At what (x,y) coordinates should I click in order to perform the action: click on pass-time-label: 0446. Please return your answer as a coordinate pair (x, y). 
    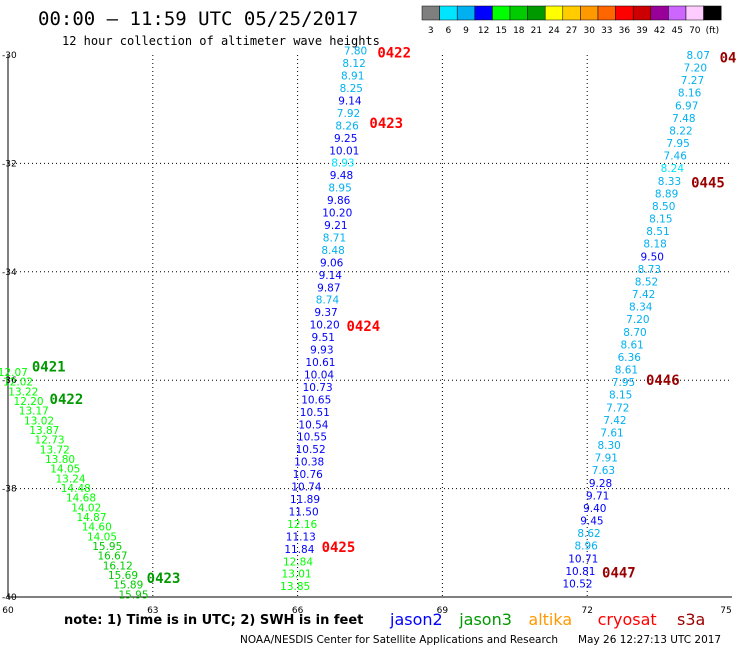
    Looking at the image, I should click on (663, 381).